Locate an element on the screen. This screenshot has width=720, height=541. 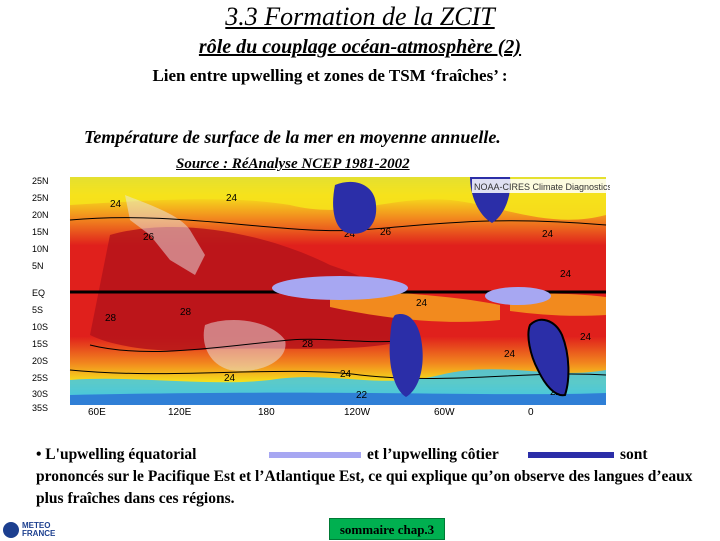
equatorial-upwelling-swatch is located at coordinates (315, 455).